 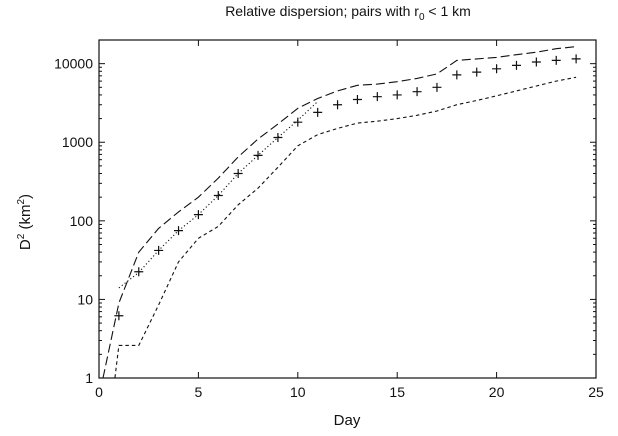 I want to click on y-axis-label: D2 (km2), so click(x=25, y=222).